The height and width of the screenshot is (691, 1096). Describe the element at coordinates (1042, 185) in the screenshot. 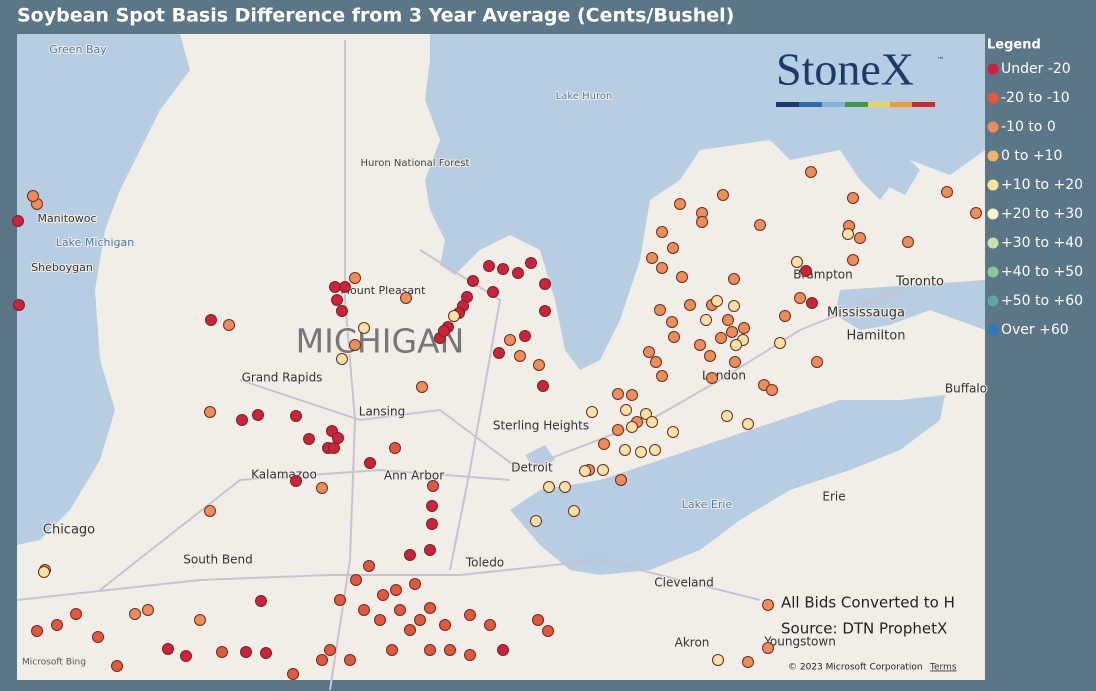

I see `legend-label: +10 to +20` at that location.